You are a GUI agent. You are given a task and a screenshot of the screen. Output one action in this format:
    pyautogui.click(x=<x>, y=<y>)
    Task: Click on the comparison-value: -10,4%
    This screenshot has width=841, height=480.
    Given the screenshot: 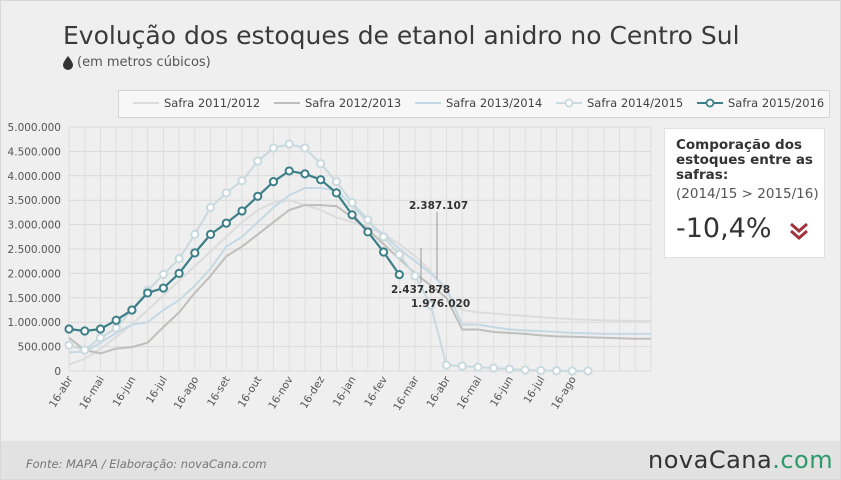 What is the action you would take?
    pyautogui.click(x=724, y=228)
    